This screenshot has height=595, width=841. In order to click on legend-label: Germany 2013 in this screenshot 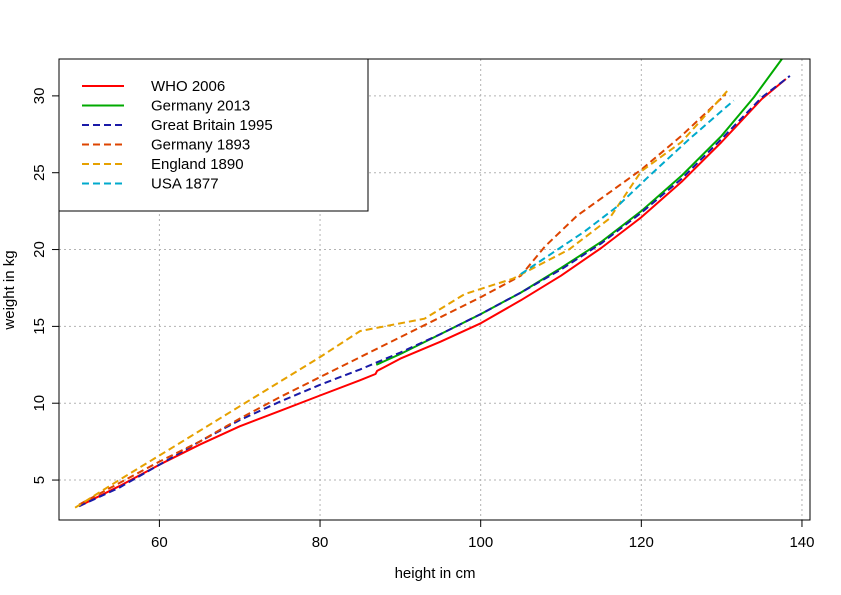, I will do `click(200, 106)`.